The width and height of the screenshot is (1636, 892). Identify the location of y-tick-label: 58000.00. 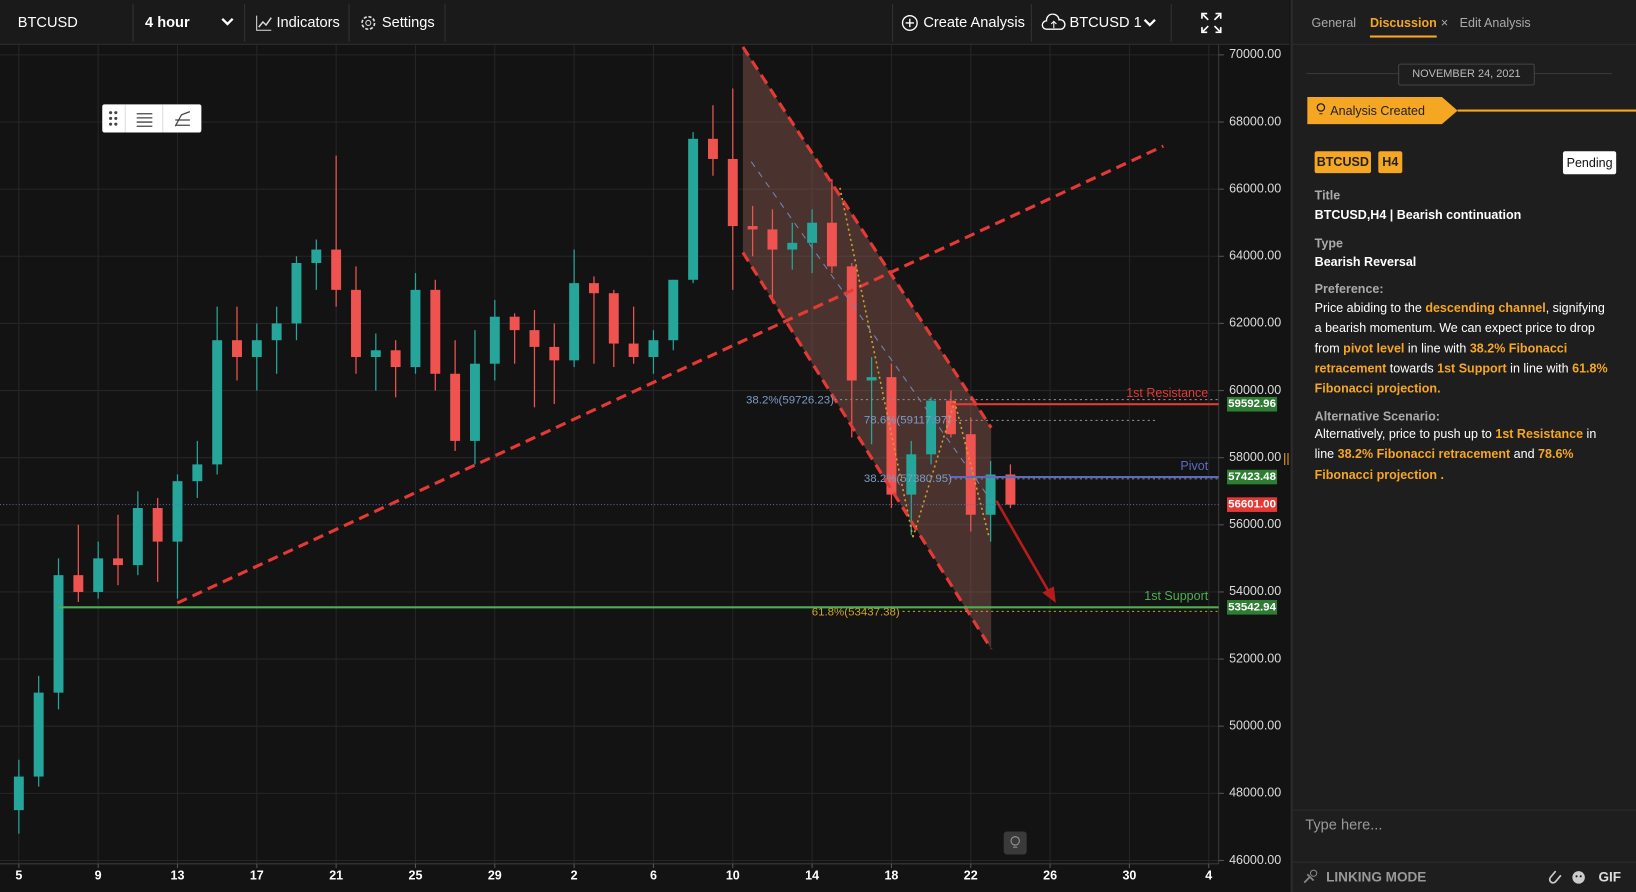
(1255, 457).